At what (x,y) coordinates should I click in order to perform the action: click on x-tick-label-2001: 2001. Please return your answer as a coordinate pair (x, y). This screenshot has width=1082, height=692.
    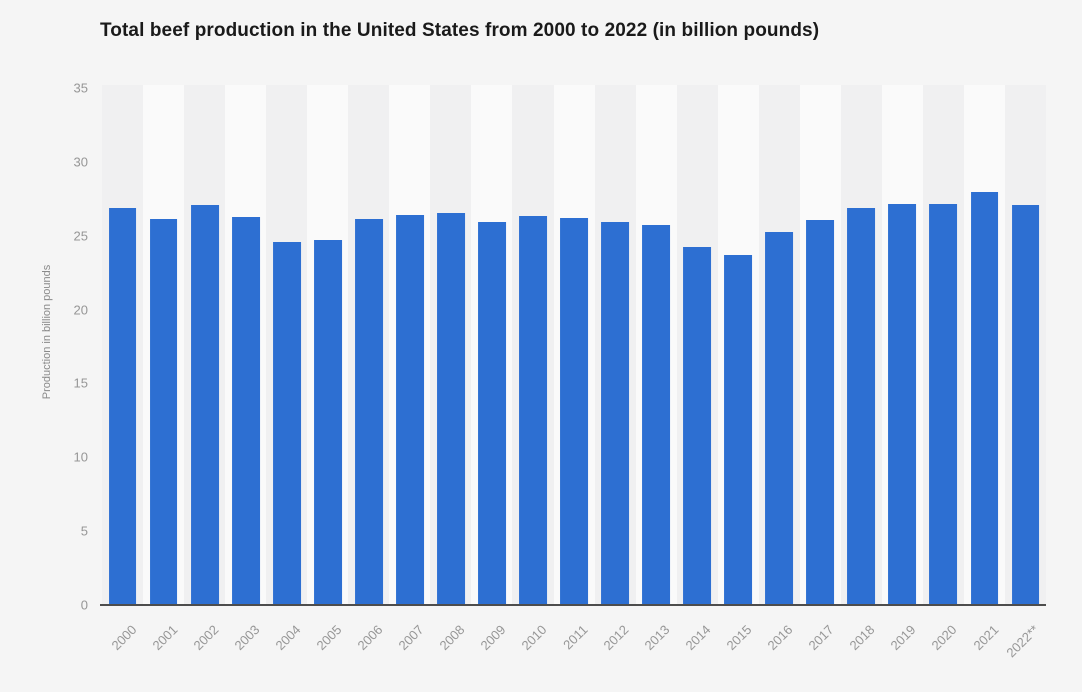
    Looking at the image, I should click on (165, 638).